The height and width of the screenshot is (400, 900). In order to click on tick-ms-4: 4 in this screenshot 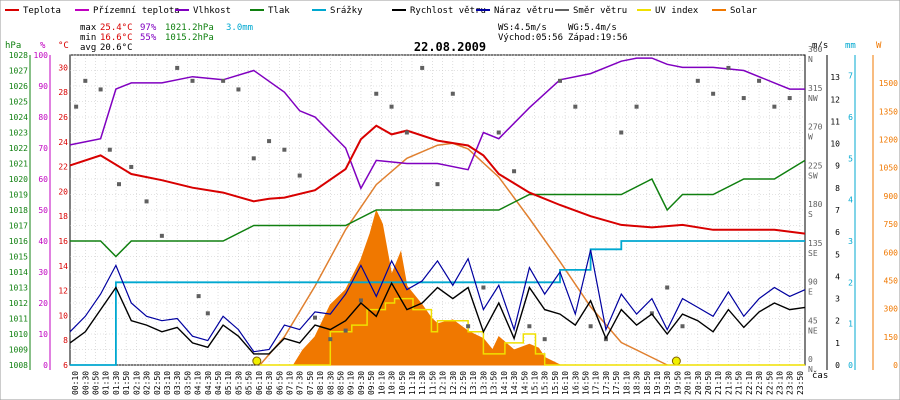, I will do `click(837, 276)`.